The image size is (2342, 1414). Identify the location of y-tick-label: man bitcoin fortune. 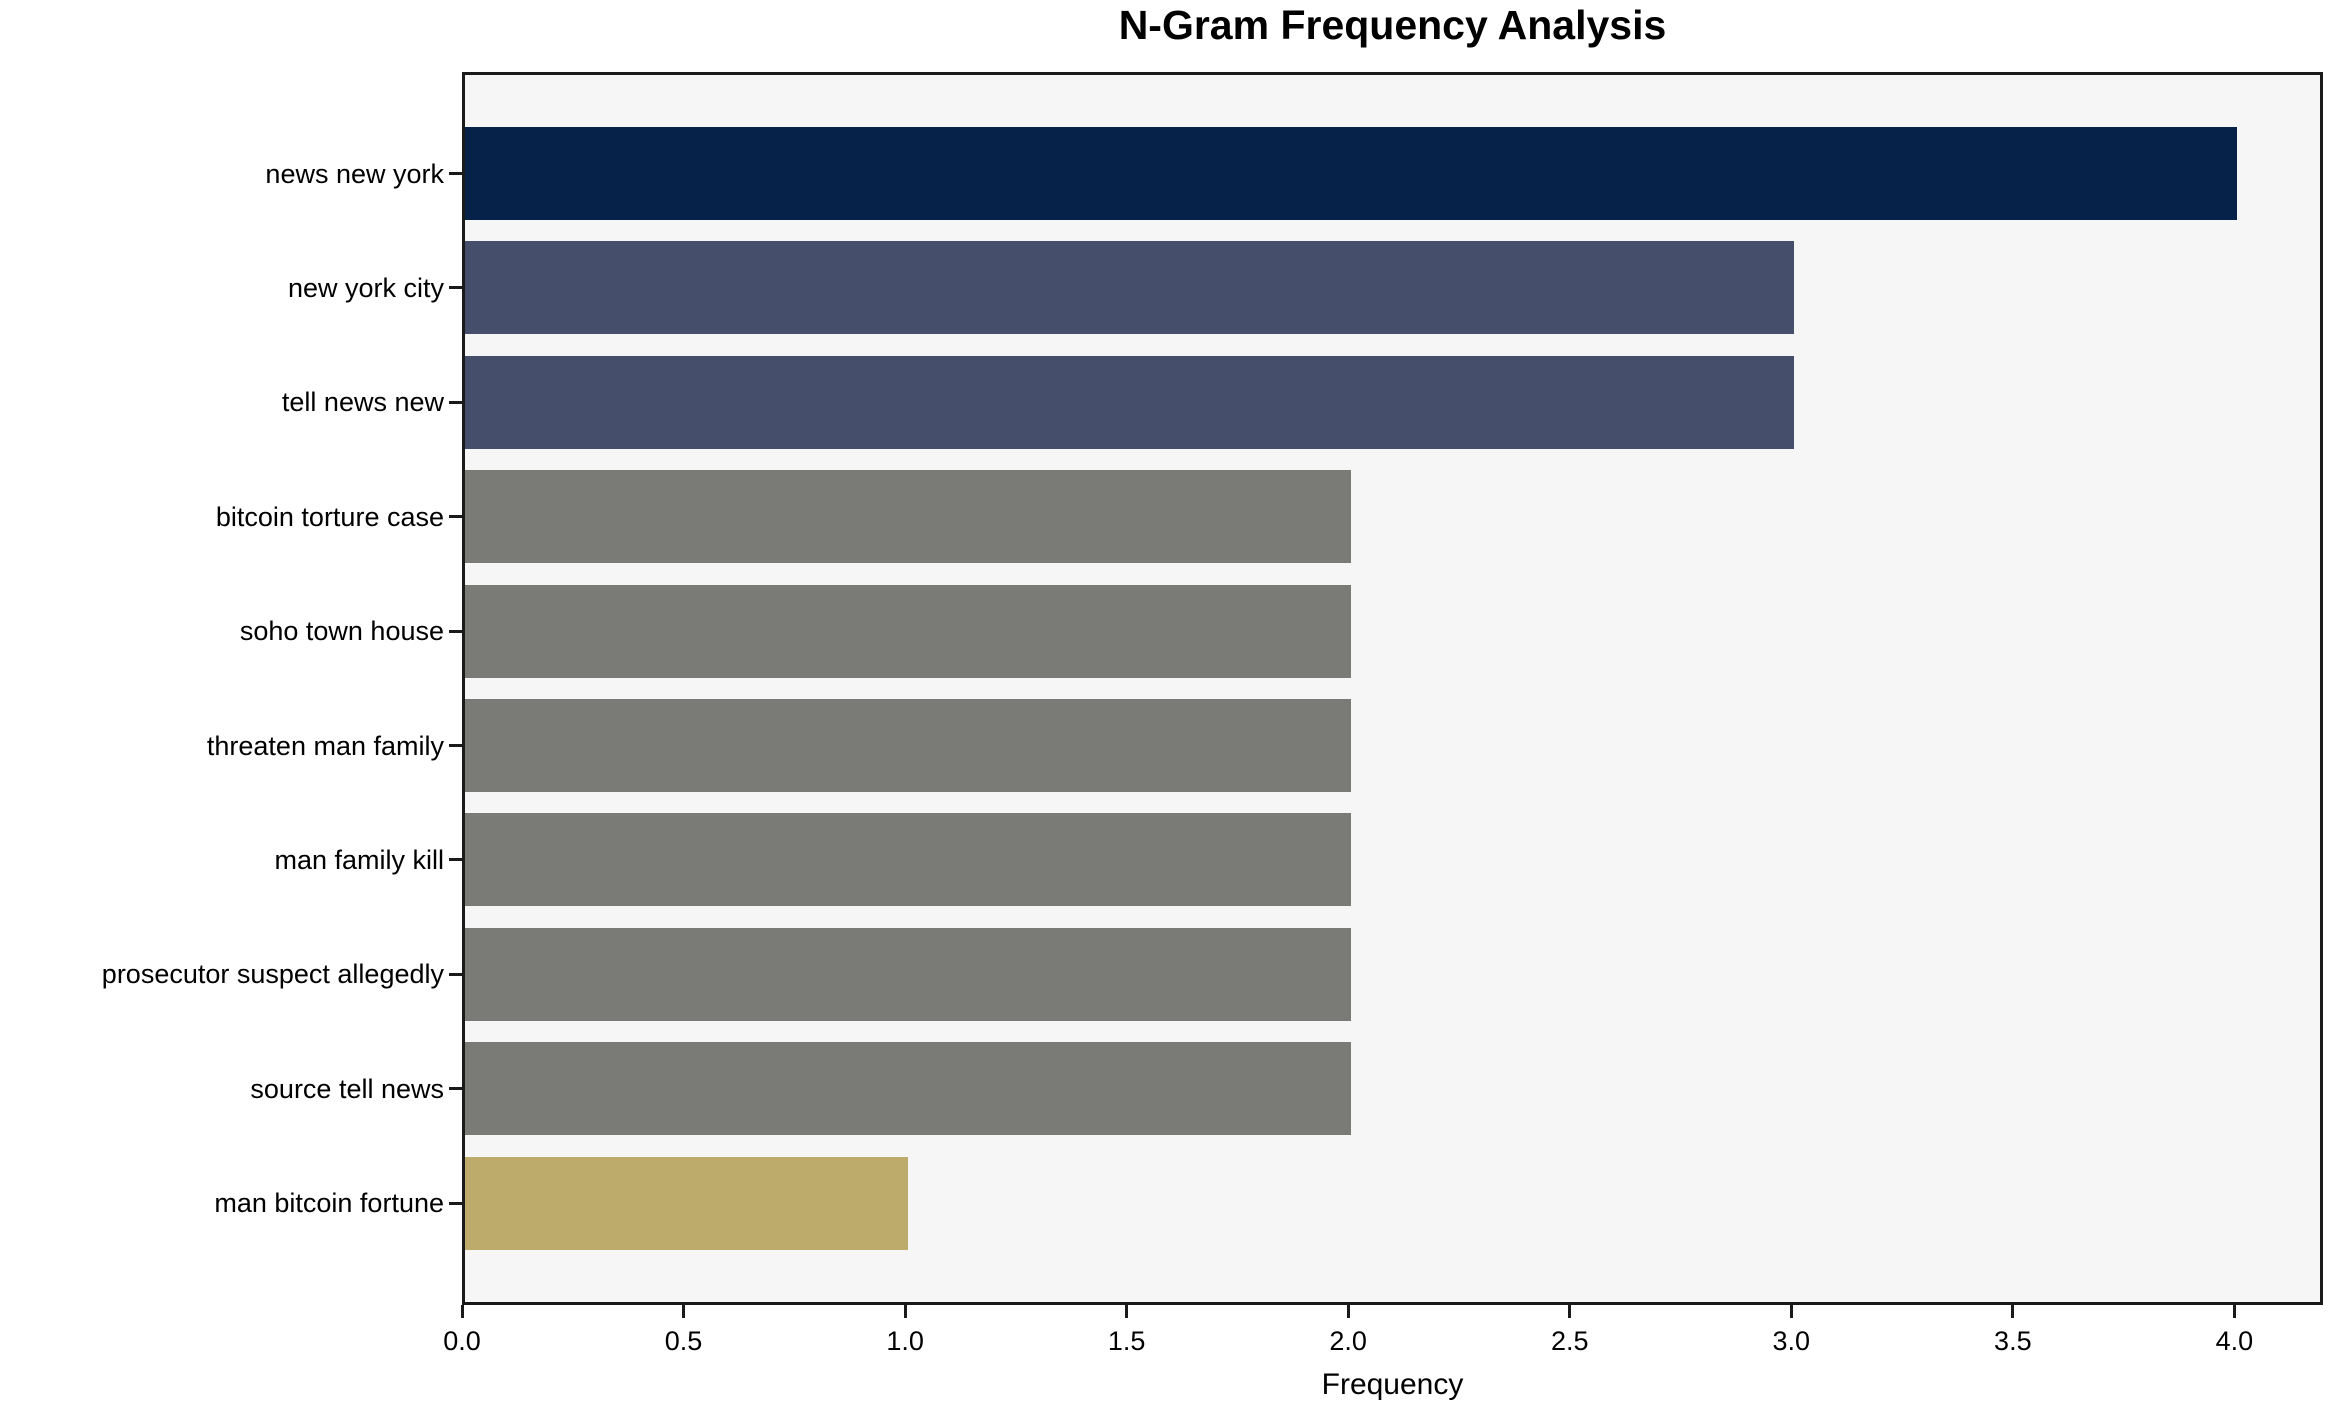
(329, 1203).